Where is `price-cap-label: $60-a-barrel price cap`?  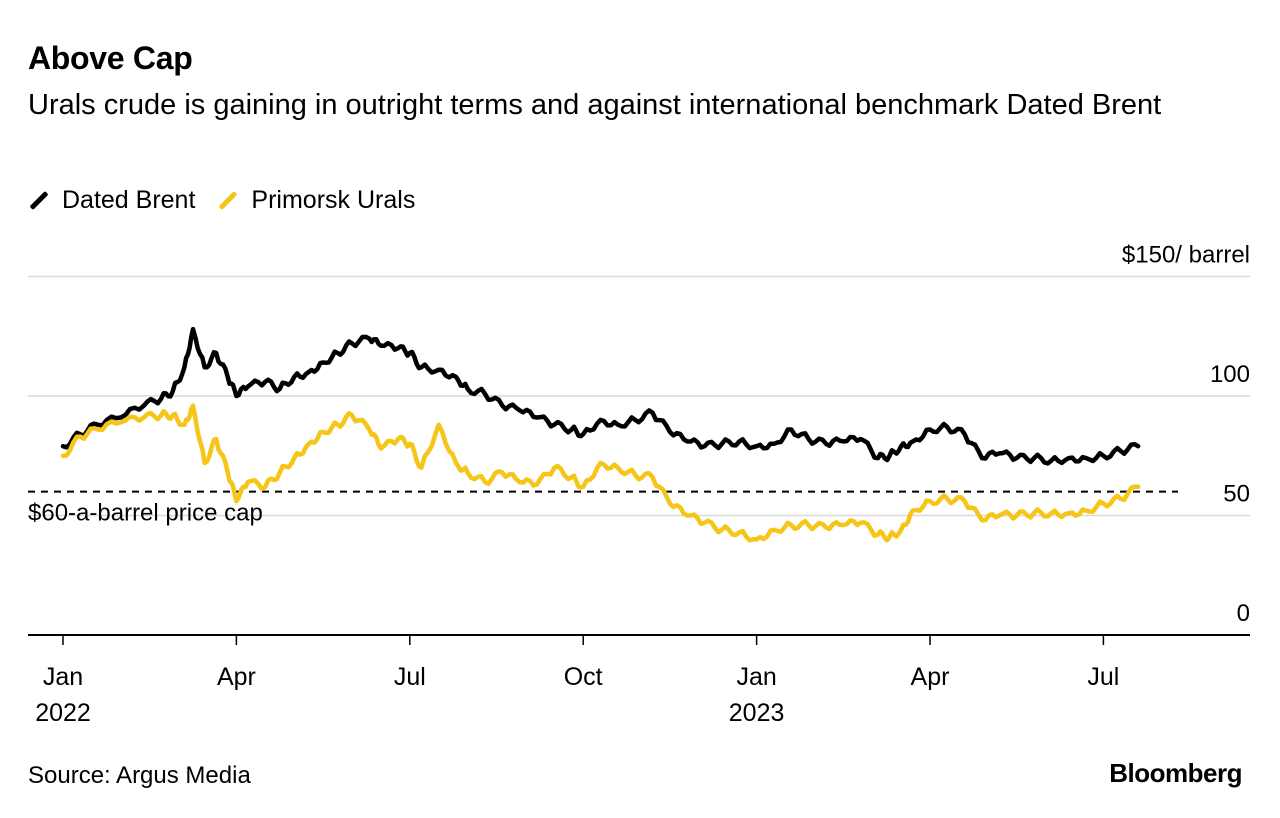 price-cap-label: $60-a-barrel price cap is located at coordinates (145, 513).